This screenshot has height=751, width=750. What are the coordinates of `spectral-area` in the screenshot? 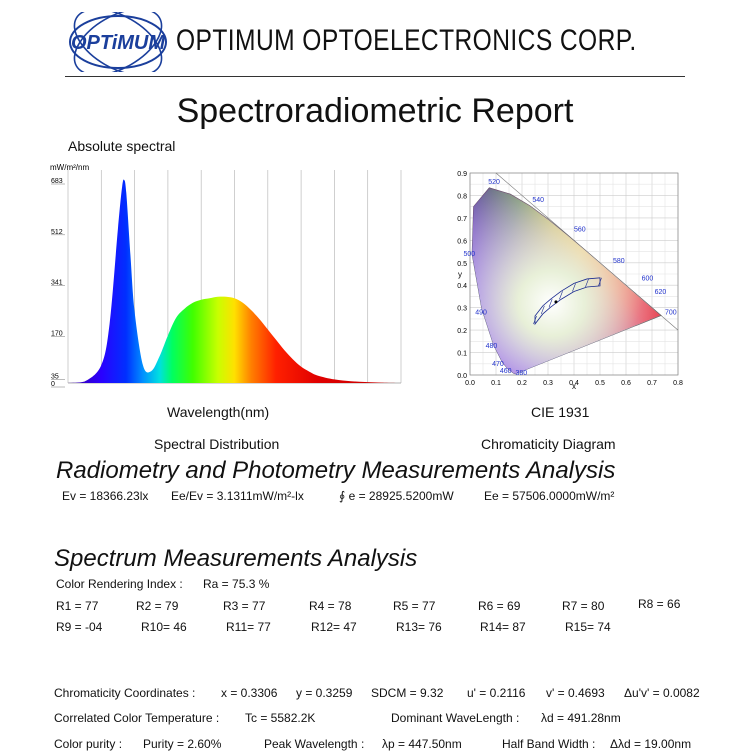 It's located at (234, 281).